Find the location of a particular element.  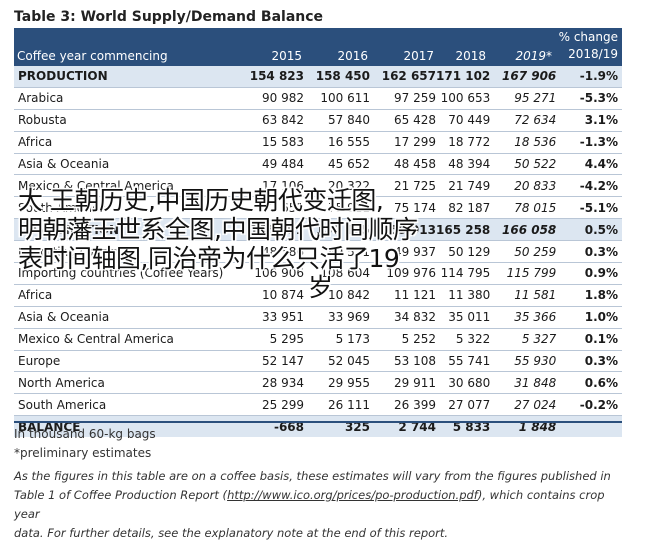

row-value-2017: 49 937 is located at coordinates (403, 251).